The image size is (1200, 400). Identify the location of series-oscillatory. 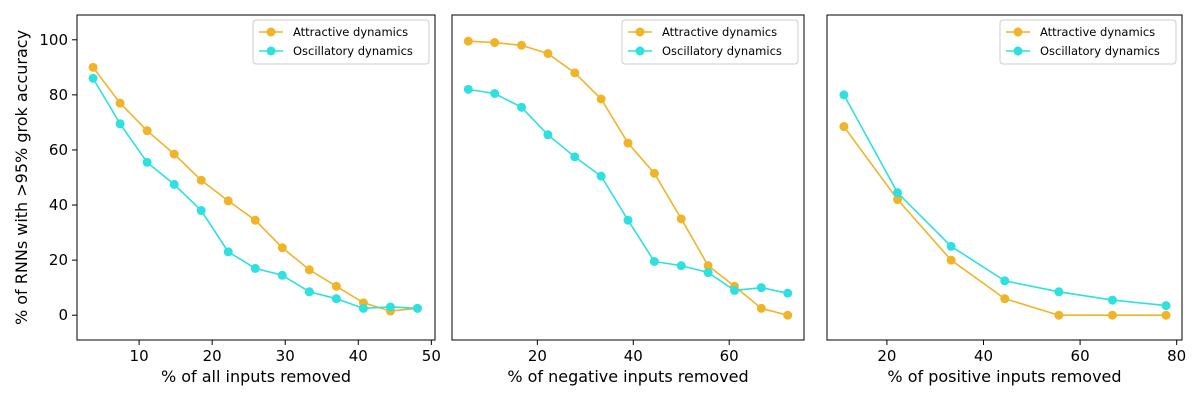
(628, 191).